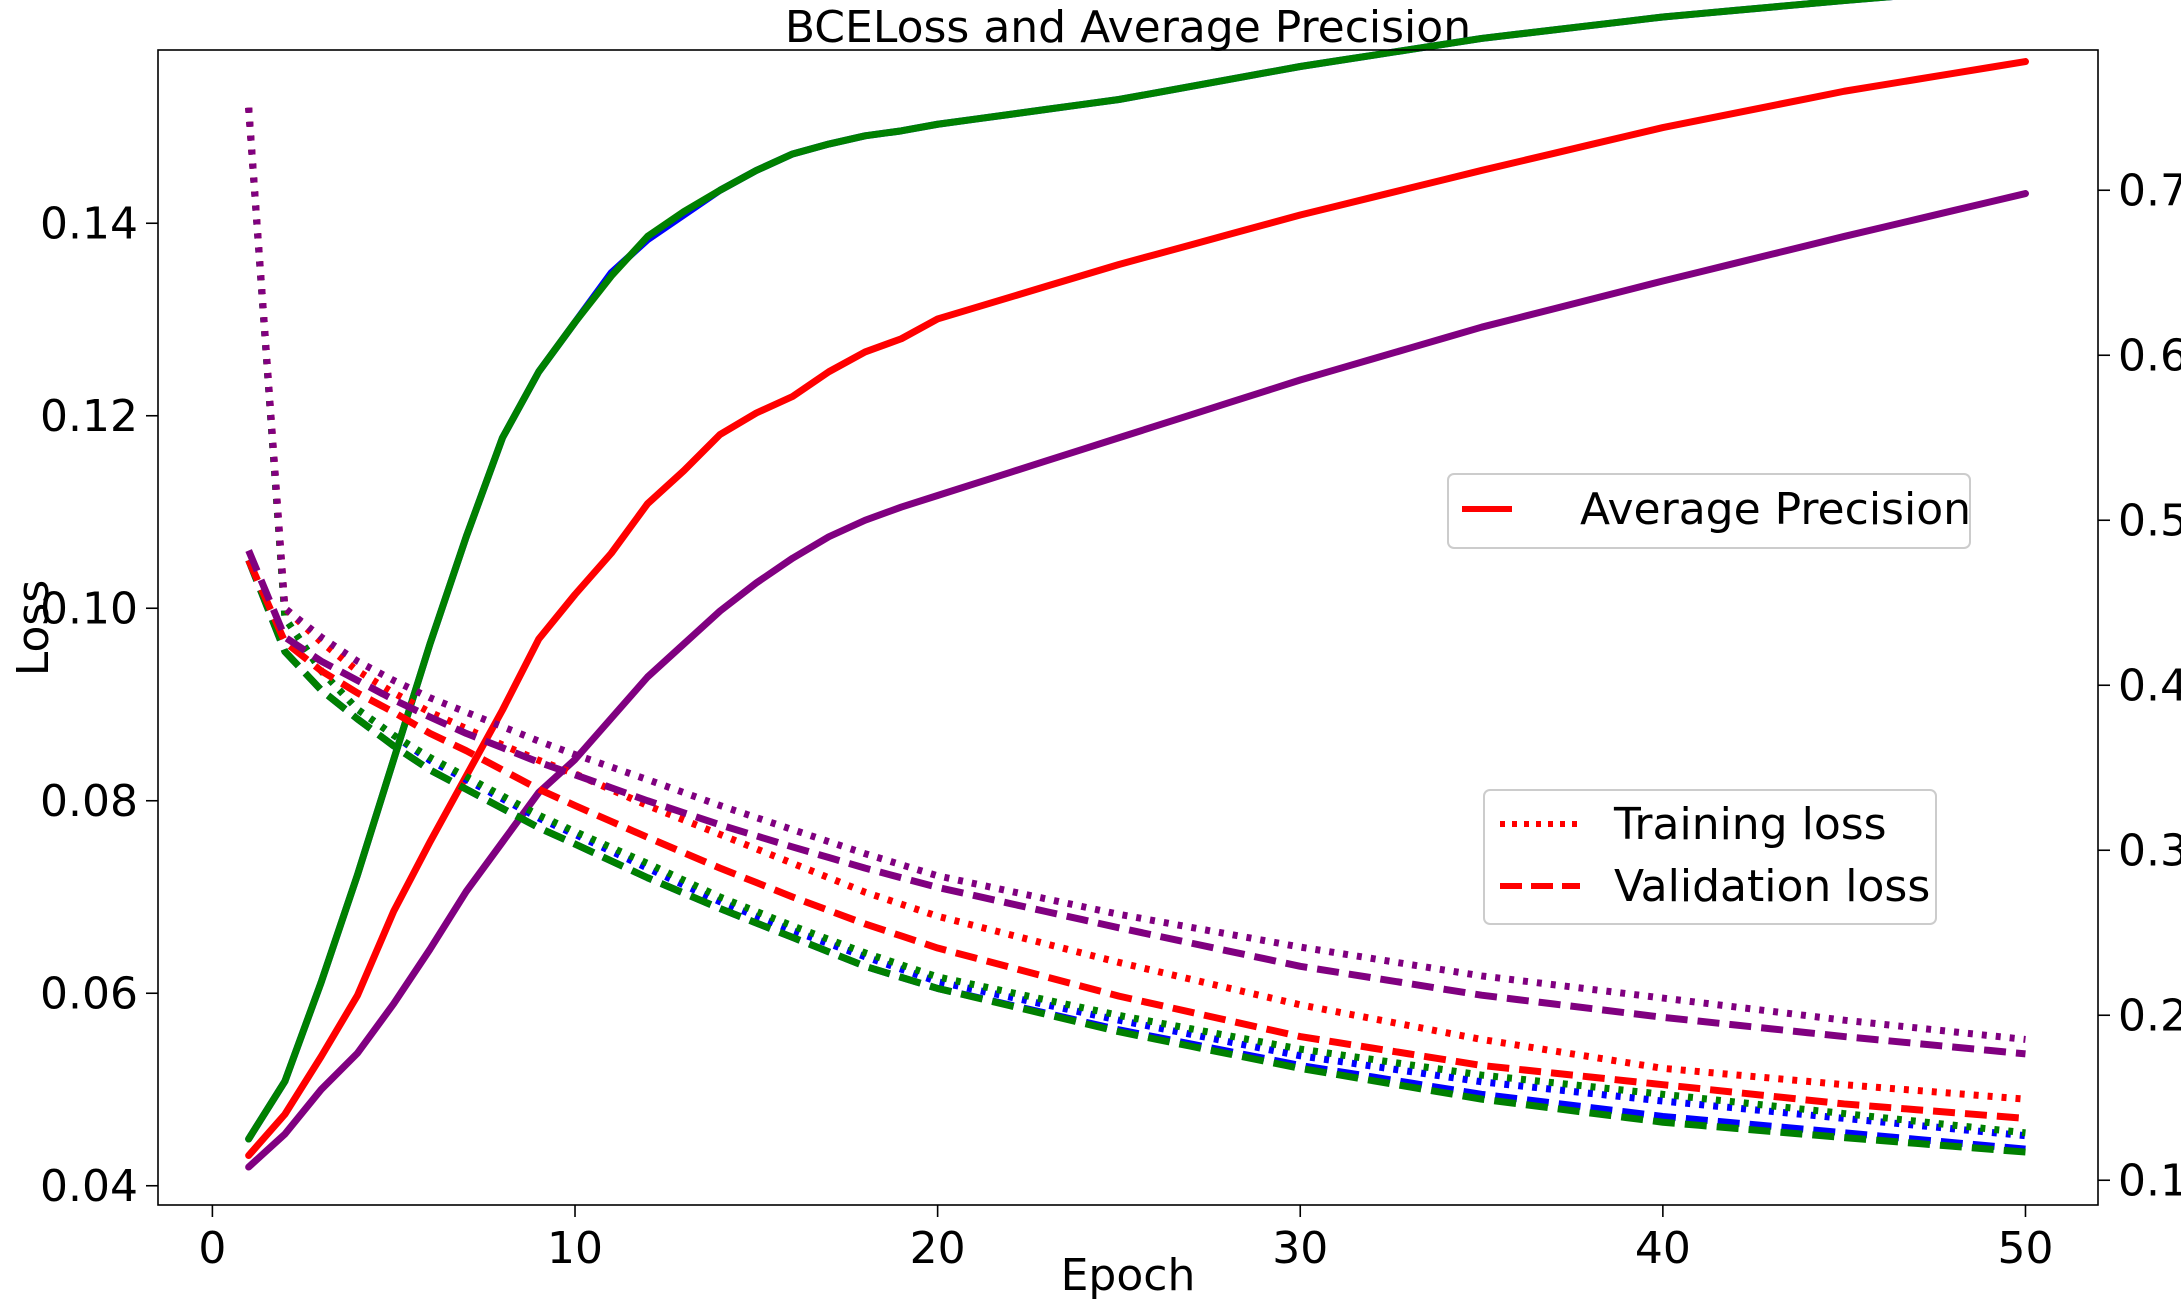 The image size is (2181, 1309). Describe the element at coordinates (1775, 509) in the screenshot. I see `legend-ap-label: Average Precision` at that location.